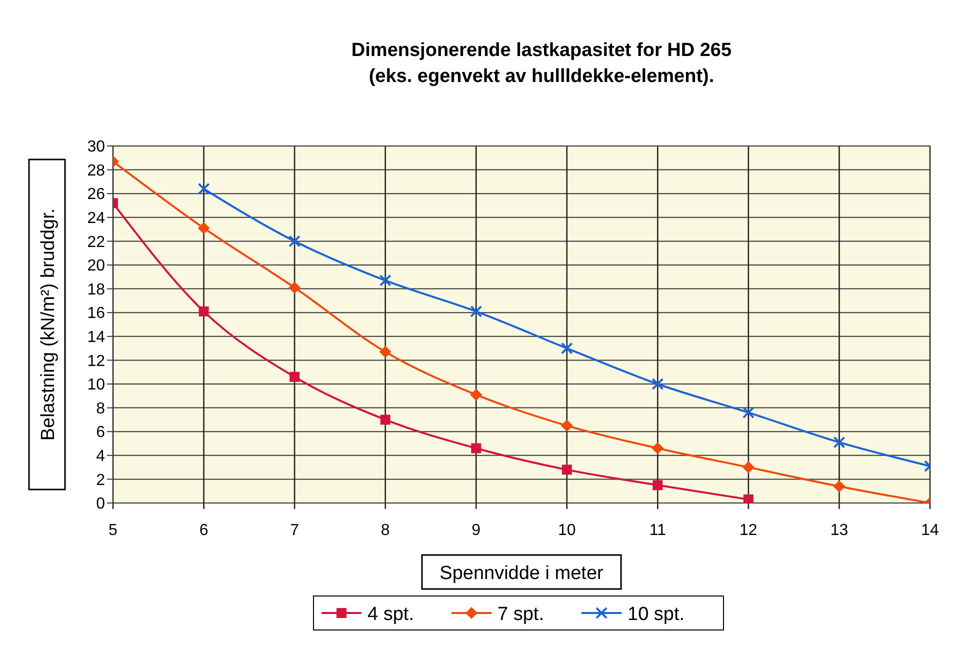 The width and height of the screenshot is (955, 650). What do you see at coordinates (567, 530) in the screenshot?
I see `x-tick-label: 10` at bounding box center [567, 530].